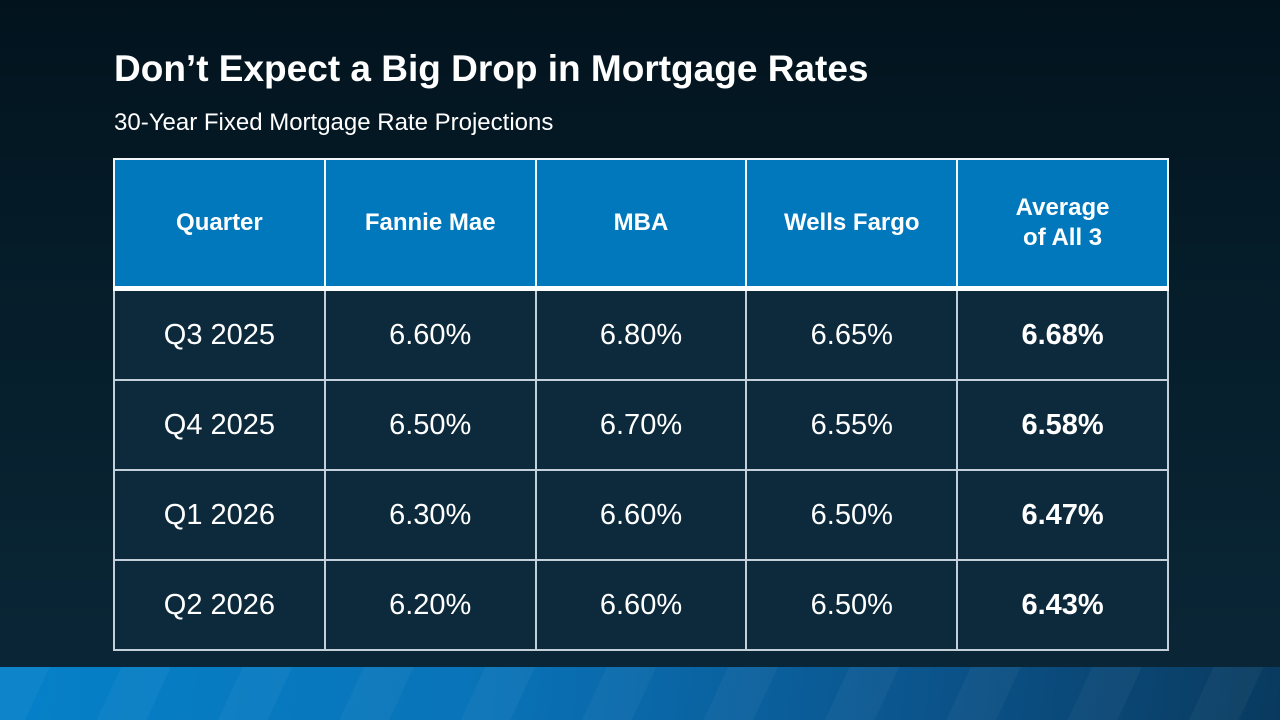 The width and height of the screenshot is (1280, 720). I want to click on cell-quarter: Q4 2025, so click(219, 425).